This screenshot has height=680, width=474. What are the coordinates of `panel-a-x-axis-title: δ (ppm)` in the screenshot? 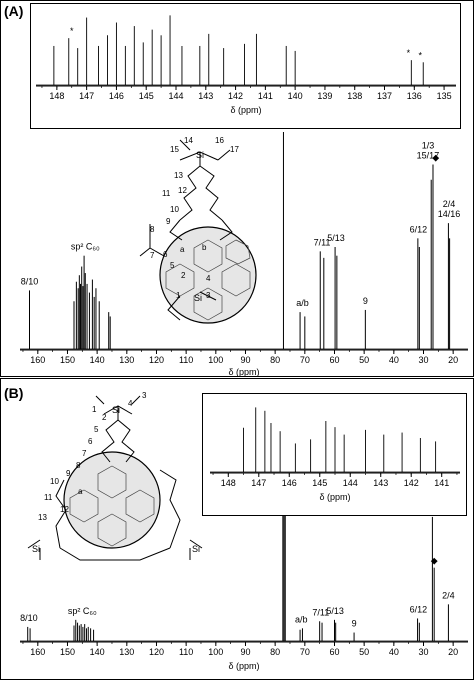 It's located at (243, 372).